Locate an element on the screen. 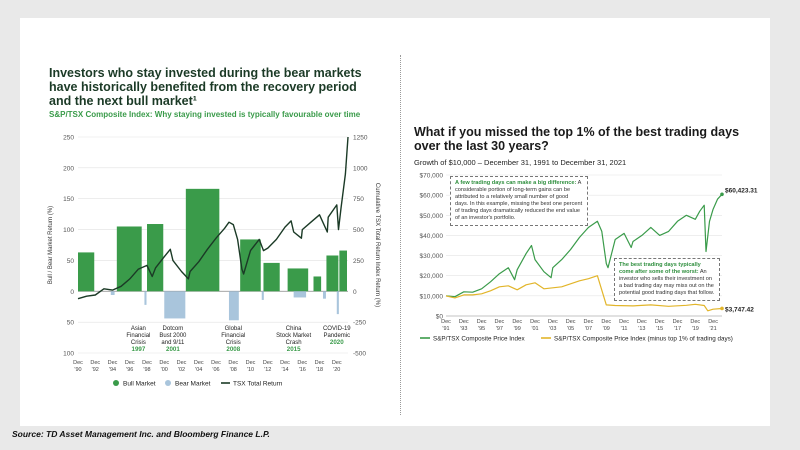 The width and height of the screenshot is (800, 450). x-tick-year: '02 is located at coordinates (181, 370).